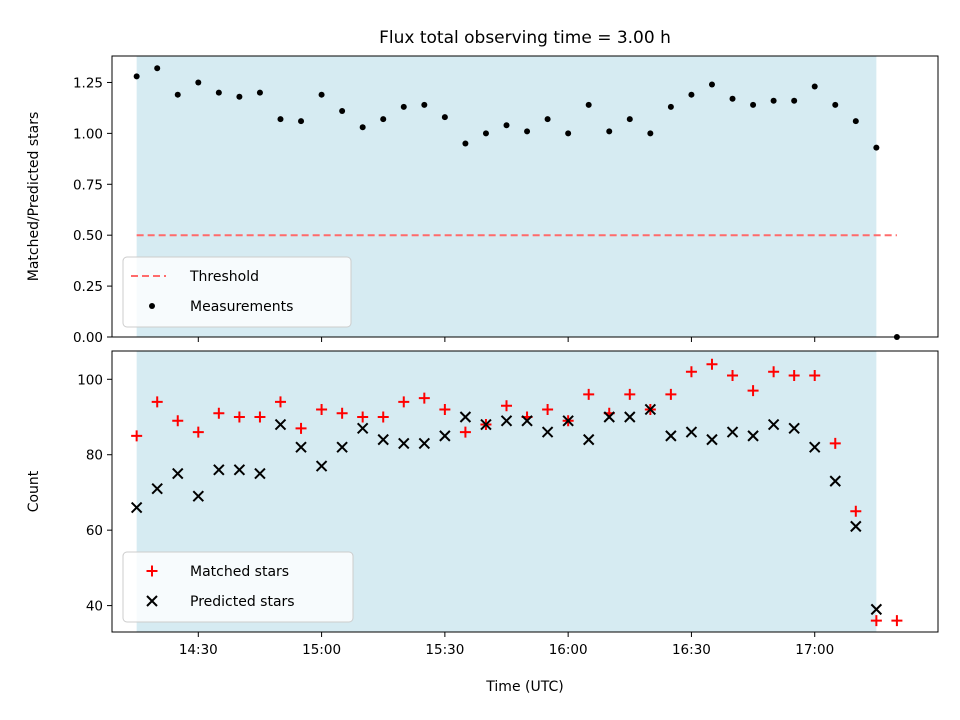  What do you see at coordinates (94, 607) in the screenshot?
I see `y-tick-label: 40` at bounding box center [94, 607].